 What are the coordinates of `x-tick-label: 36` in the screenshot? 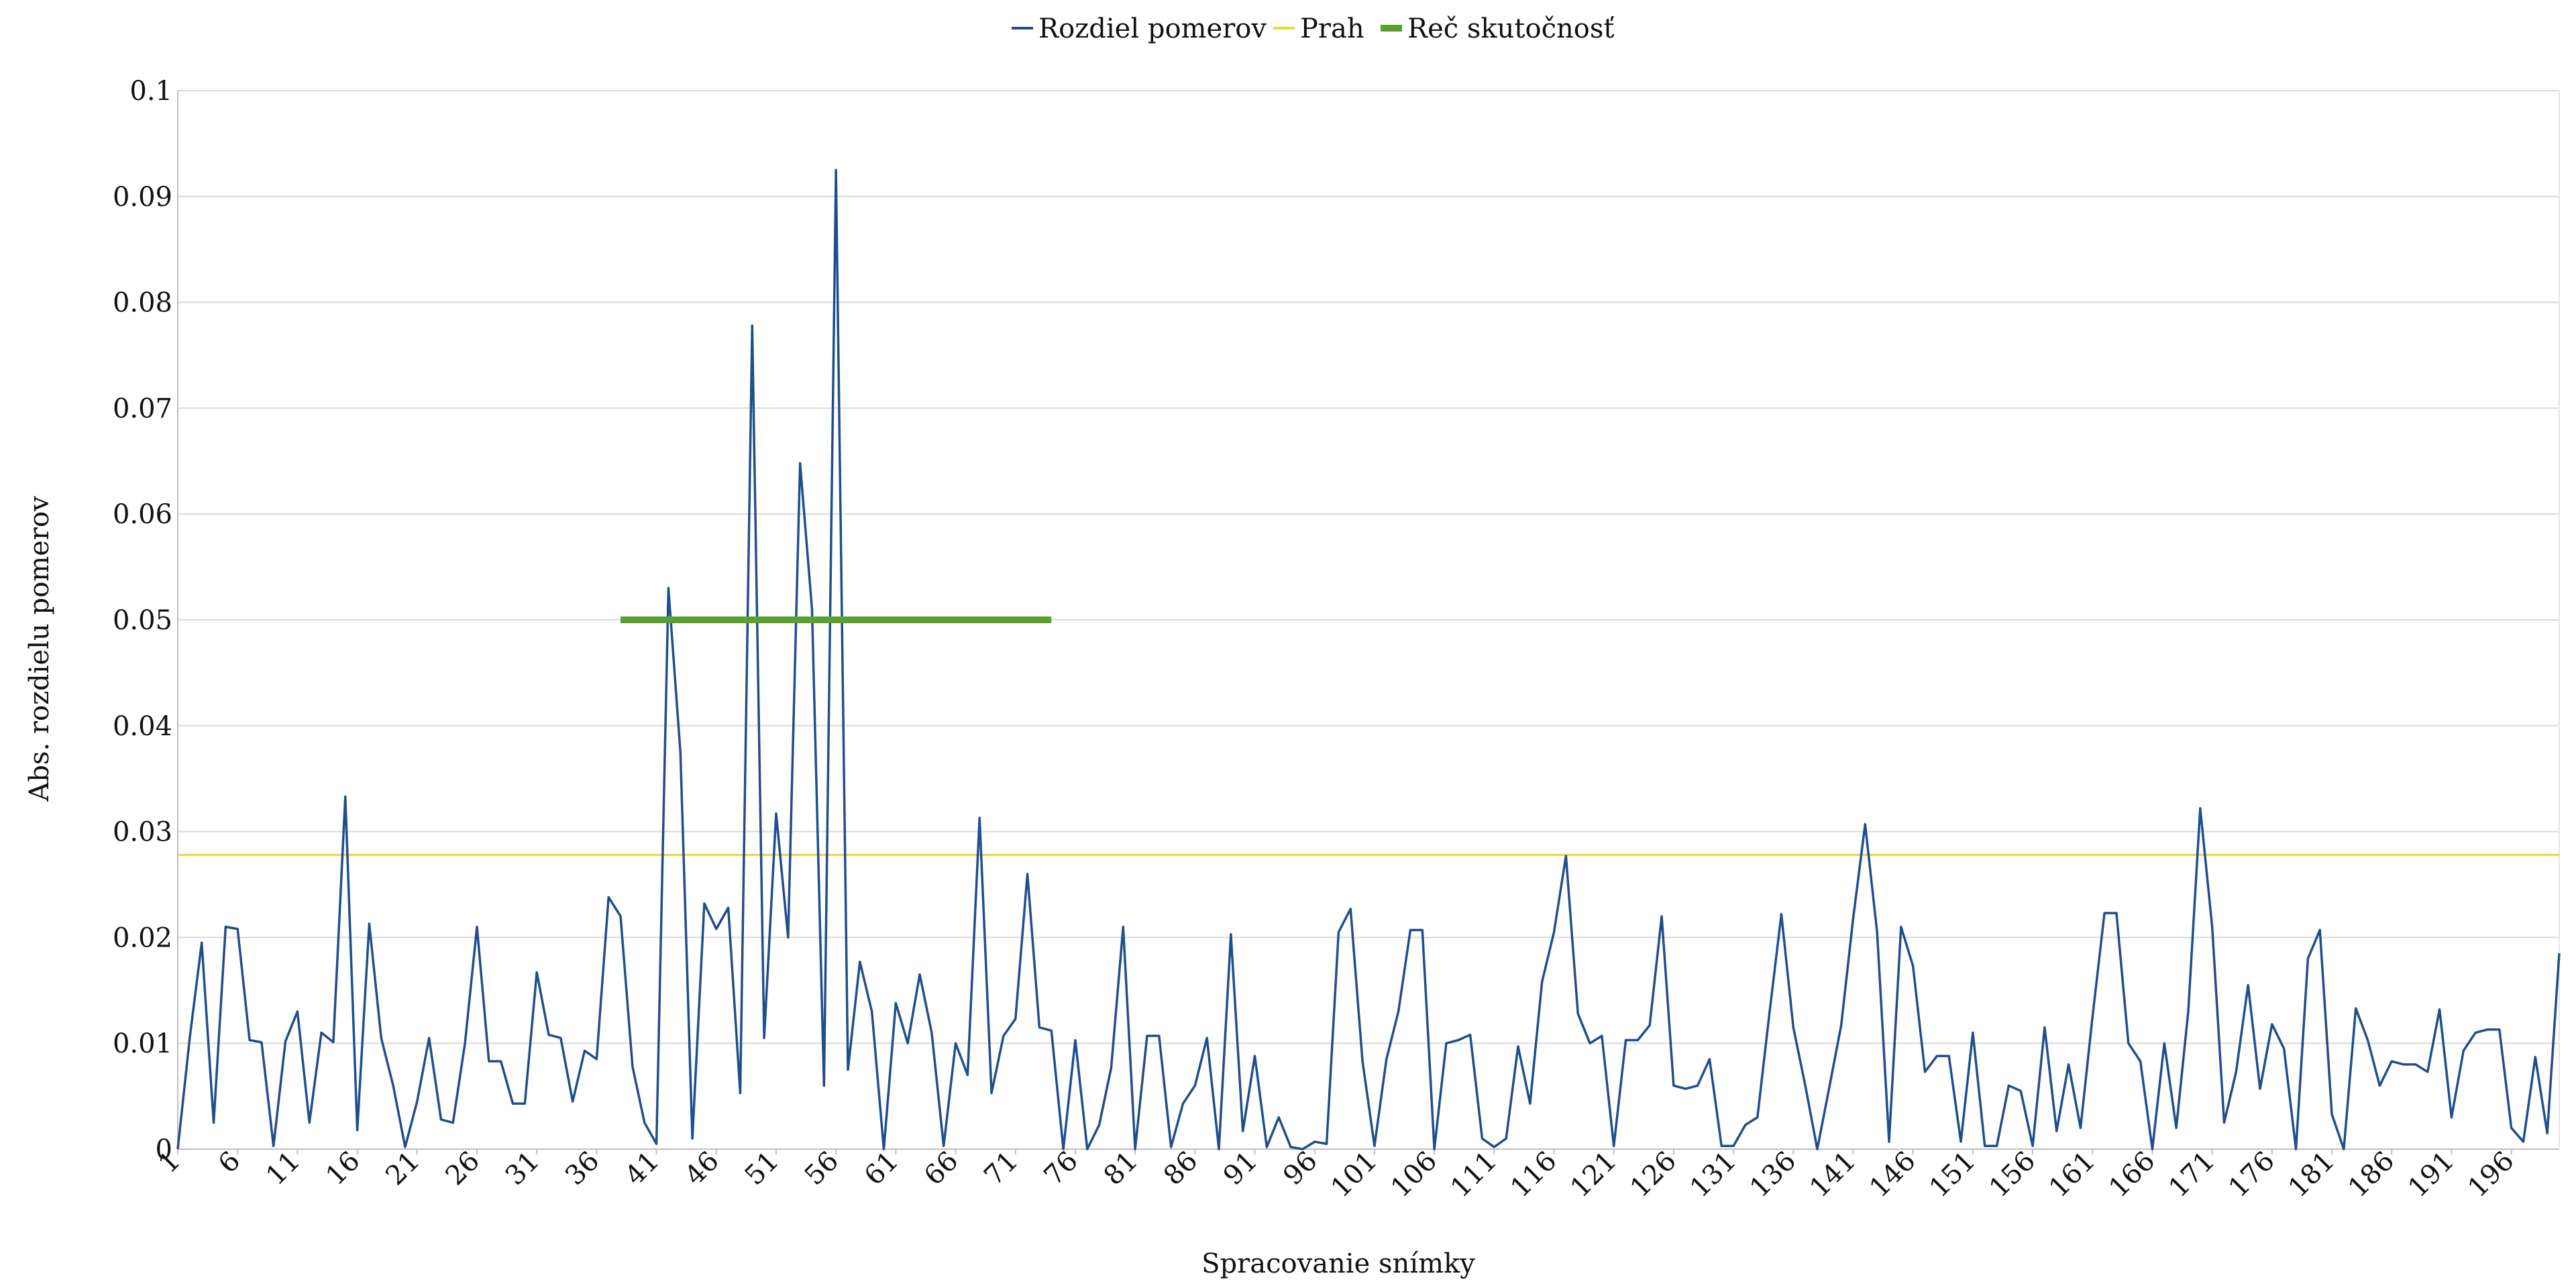 It's located at (582, 1169).